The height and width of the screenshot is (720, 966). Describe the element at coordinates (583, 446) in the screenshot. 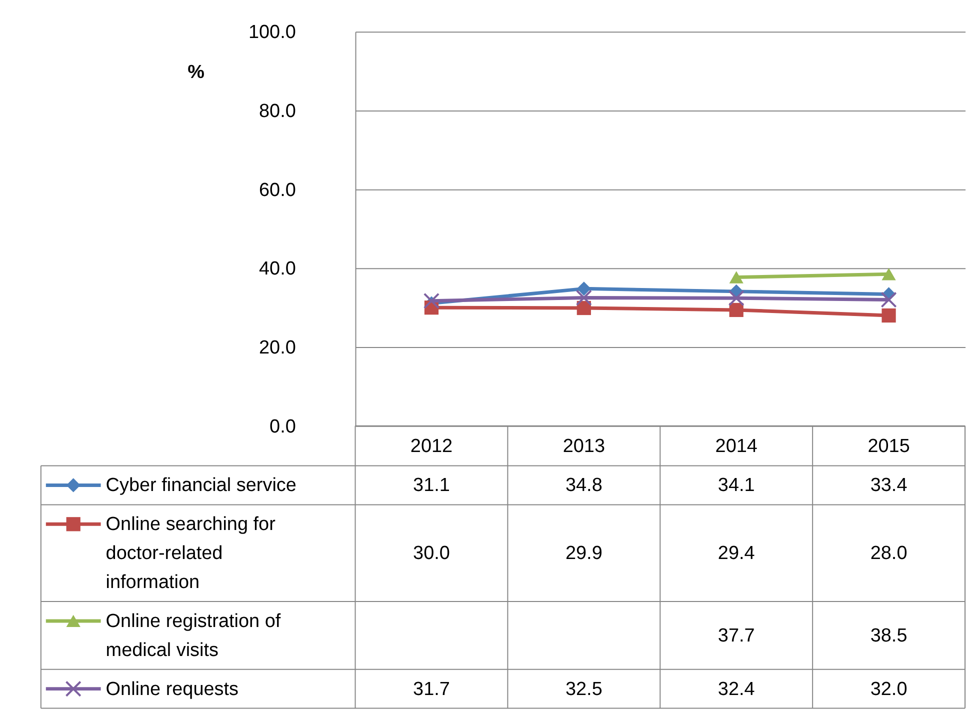

I see `x-tick-label: 2013` at that location.